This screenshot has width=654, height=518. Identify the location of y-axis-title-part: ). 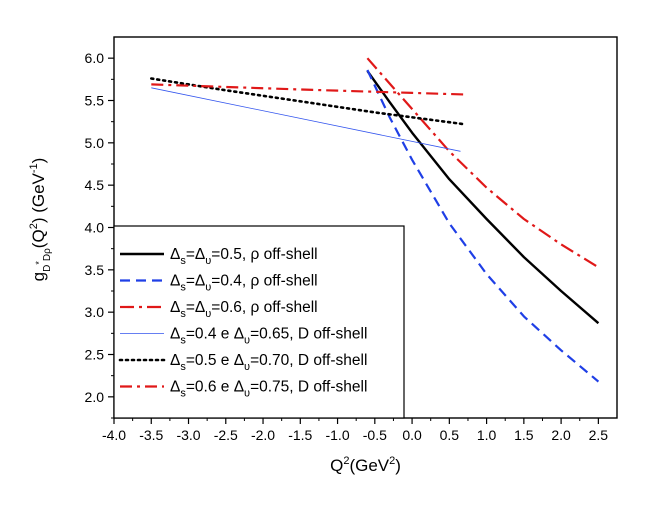
(38, 161).